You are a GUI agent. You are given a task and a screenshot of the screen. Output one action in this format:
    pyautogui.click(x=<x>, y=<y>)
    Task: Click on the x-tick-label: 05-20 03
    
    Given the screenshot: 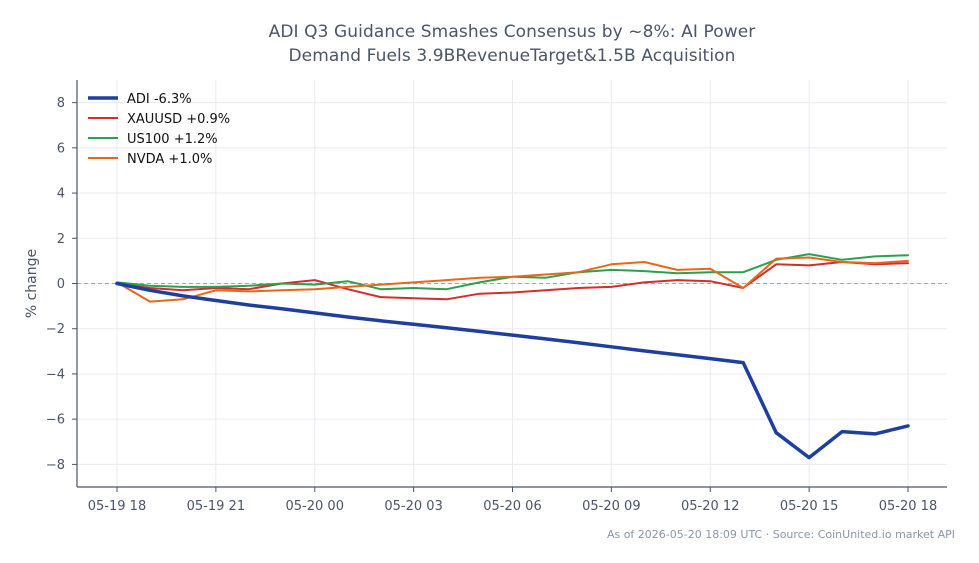 What is the action you would take?
    pyautogui.click(x=413, y=506)
    